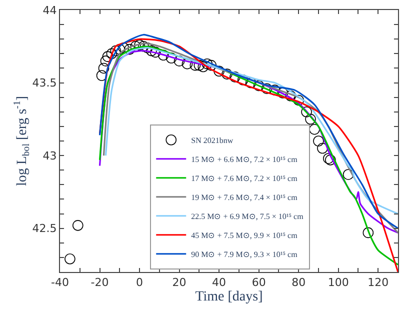 This screenshot has width=400, height=312. What do you see at coordinates (49, 155) in the screenshot?
I see `y-tick-label: 43` at bounding box center [49, 155].